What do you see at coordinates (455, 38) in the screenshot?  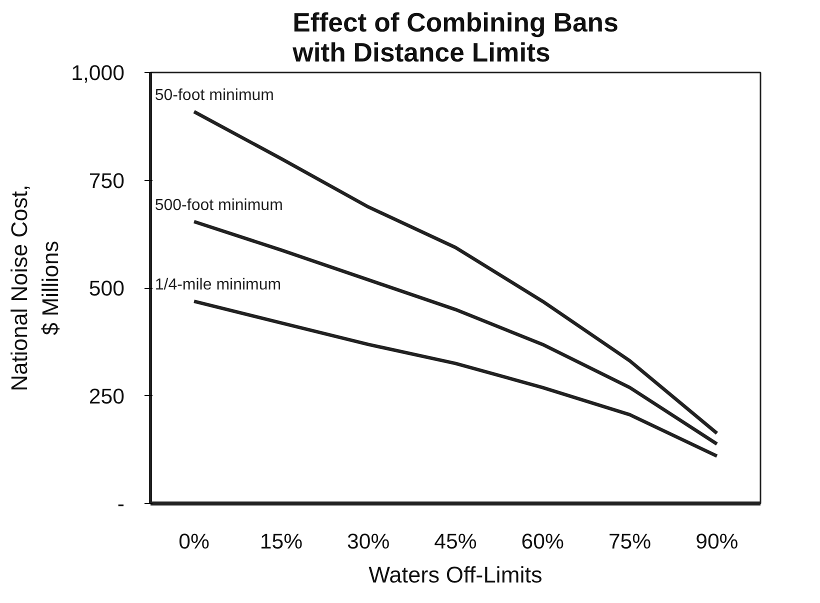 I see `chart-title: Effect of Combining Bans with Distance Limits` at bounding box center [455, 38].